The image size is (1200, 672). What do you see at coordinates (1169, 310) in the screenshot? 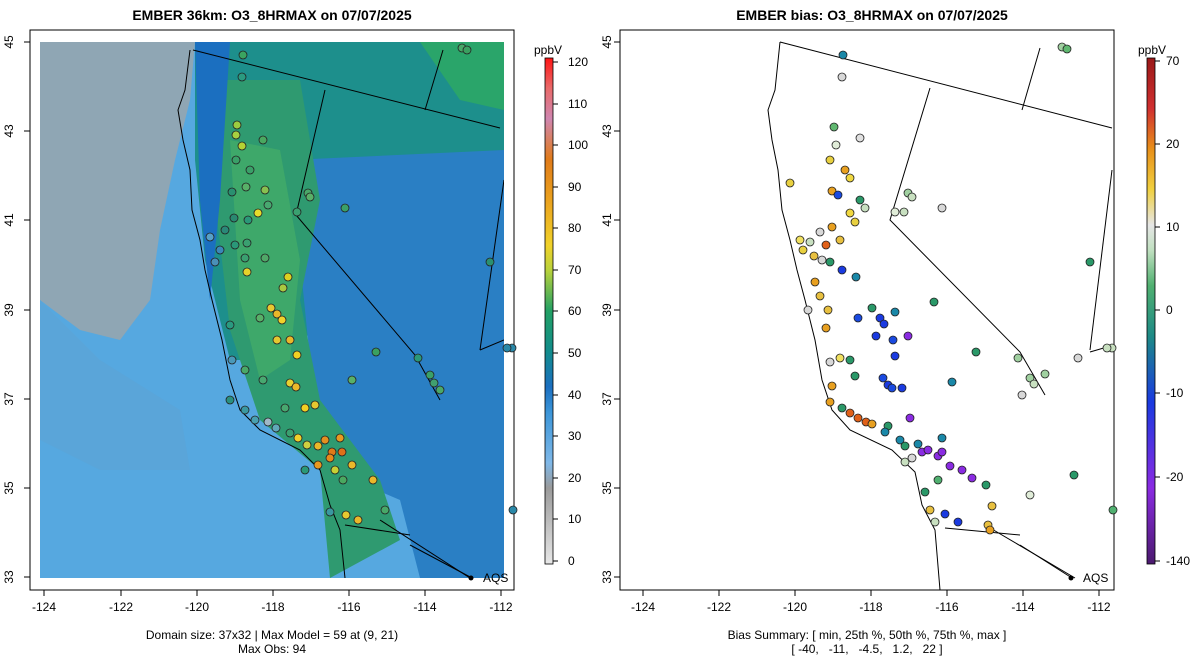
I see `right-cbtick: 0` at bounding box center [1169, 310].